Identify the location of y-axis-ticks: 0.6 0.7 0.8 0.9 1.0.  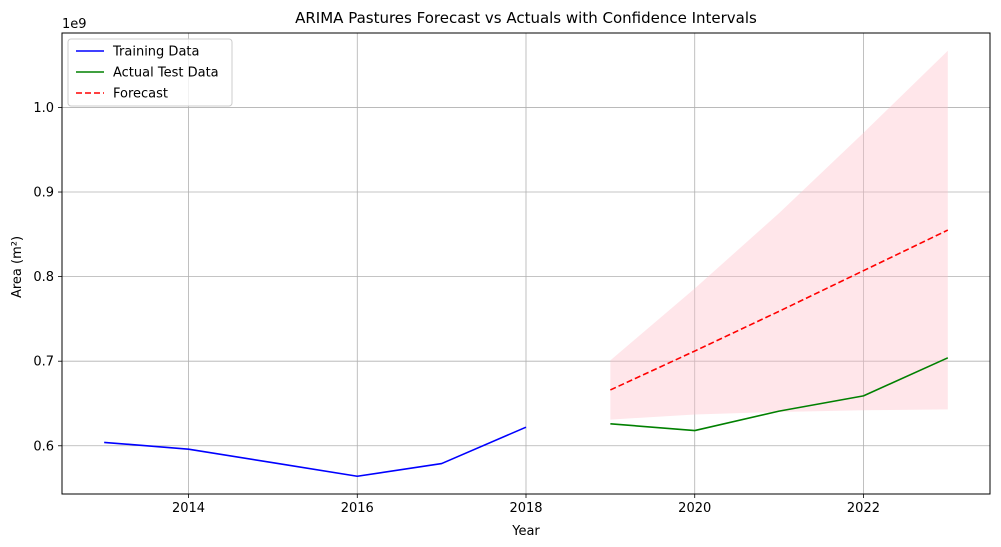
(47, 277).